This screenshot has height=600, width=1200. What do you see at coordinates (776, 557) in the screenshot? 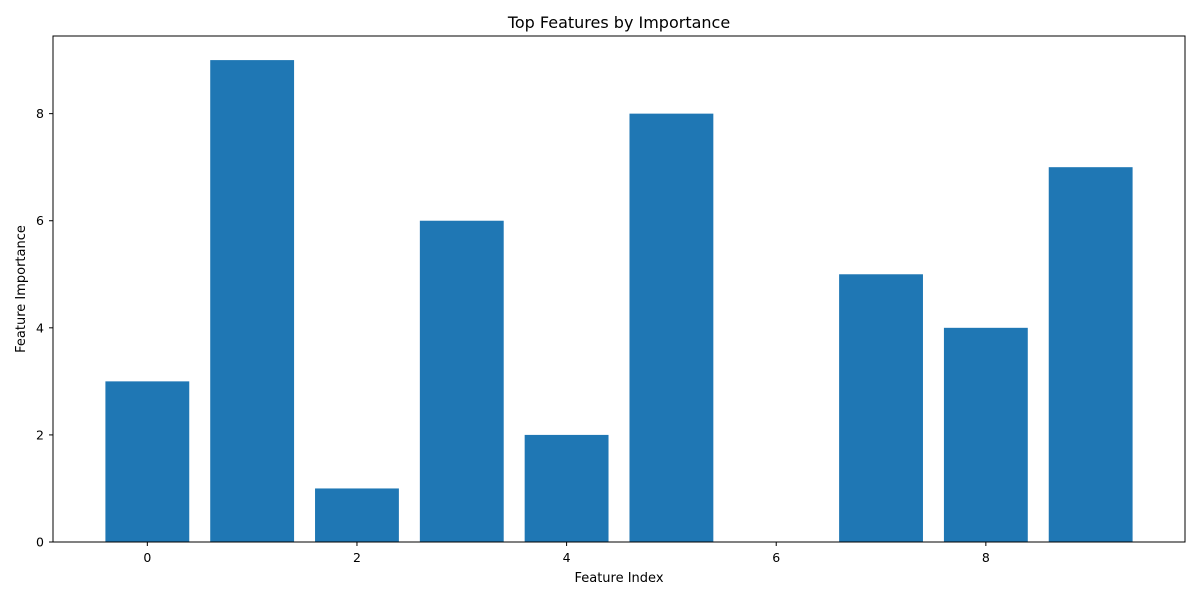
I see `x-tick-label: 6` at bounding box center [776, 557].